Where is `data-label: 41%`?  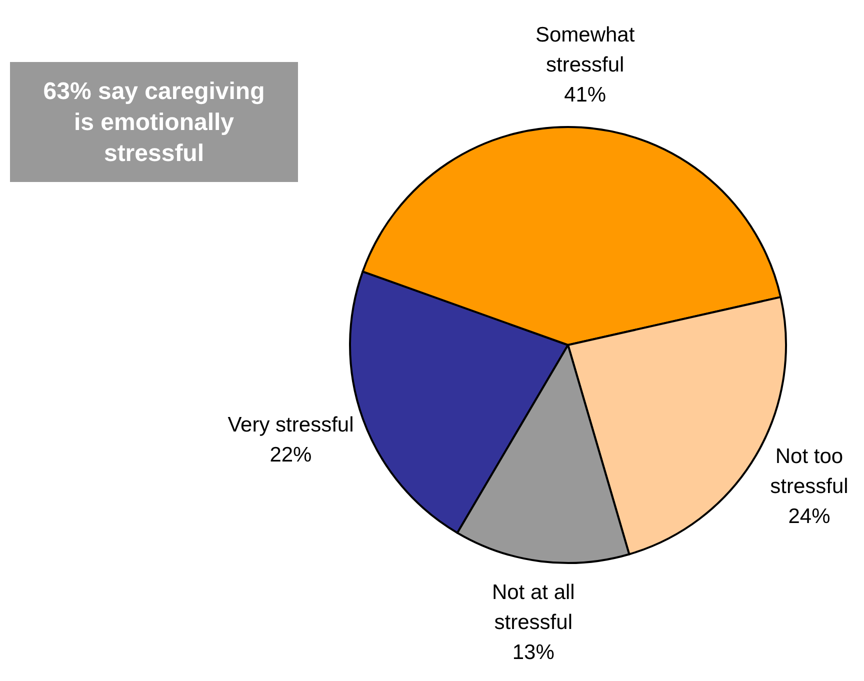
data-label: 41% is located at coordinates (585, 95).